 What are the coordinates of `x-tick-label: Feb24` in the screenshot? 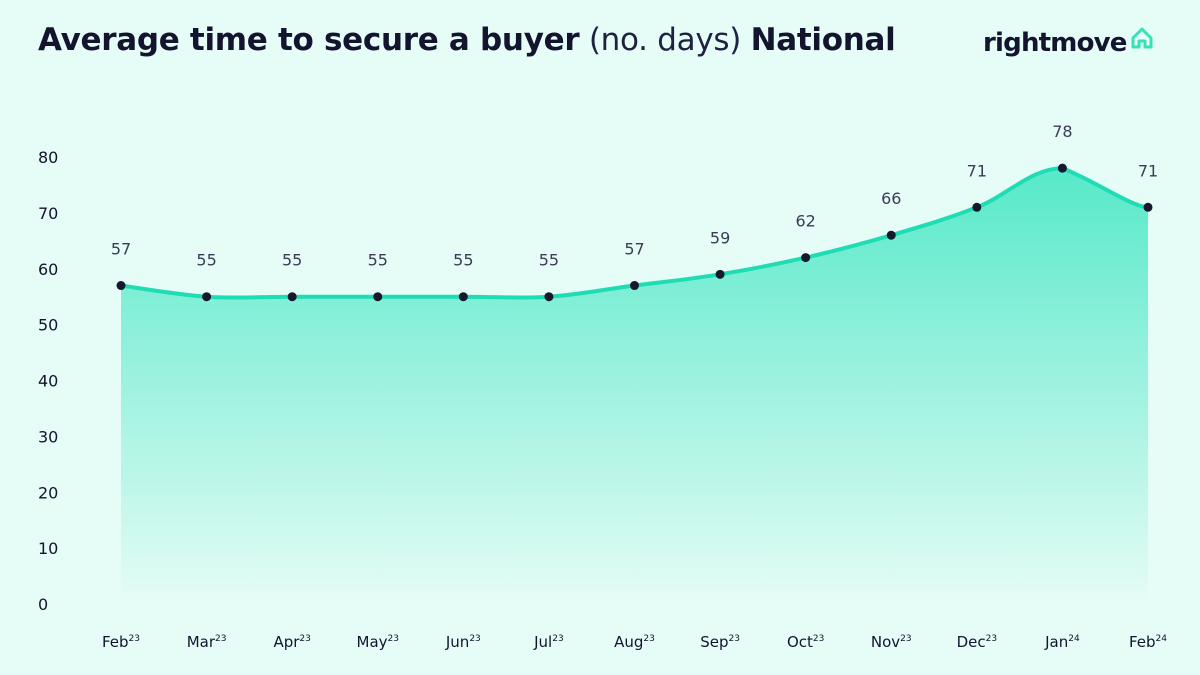 It's located at (1148, 642).